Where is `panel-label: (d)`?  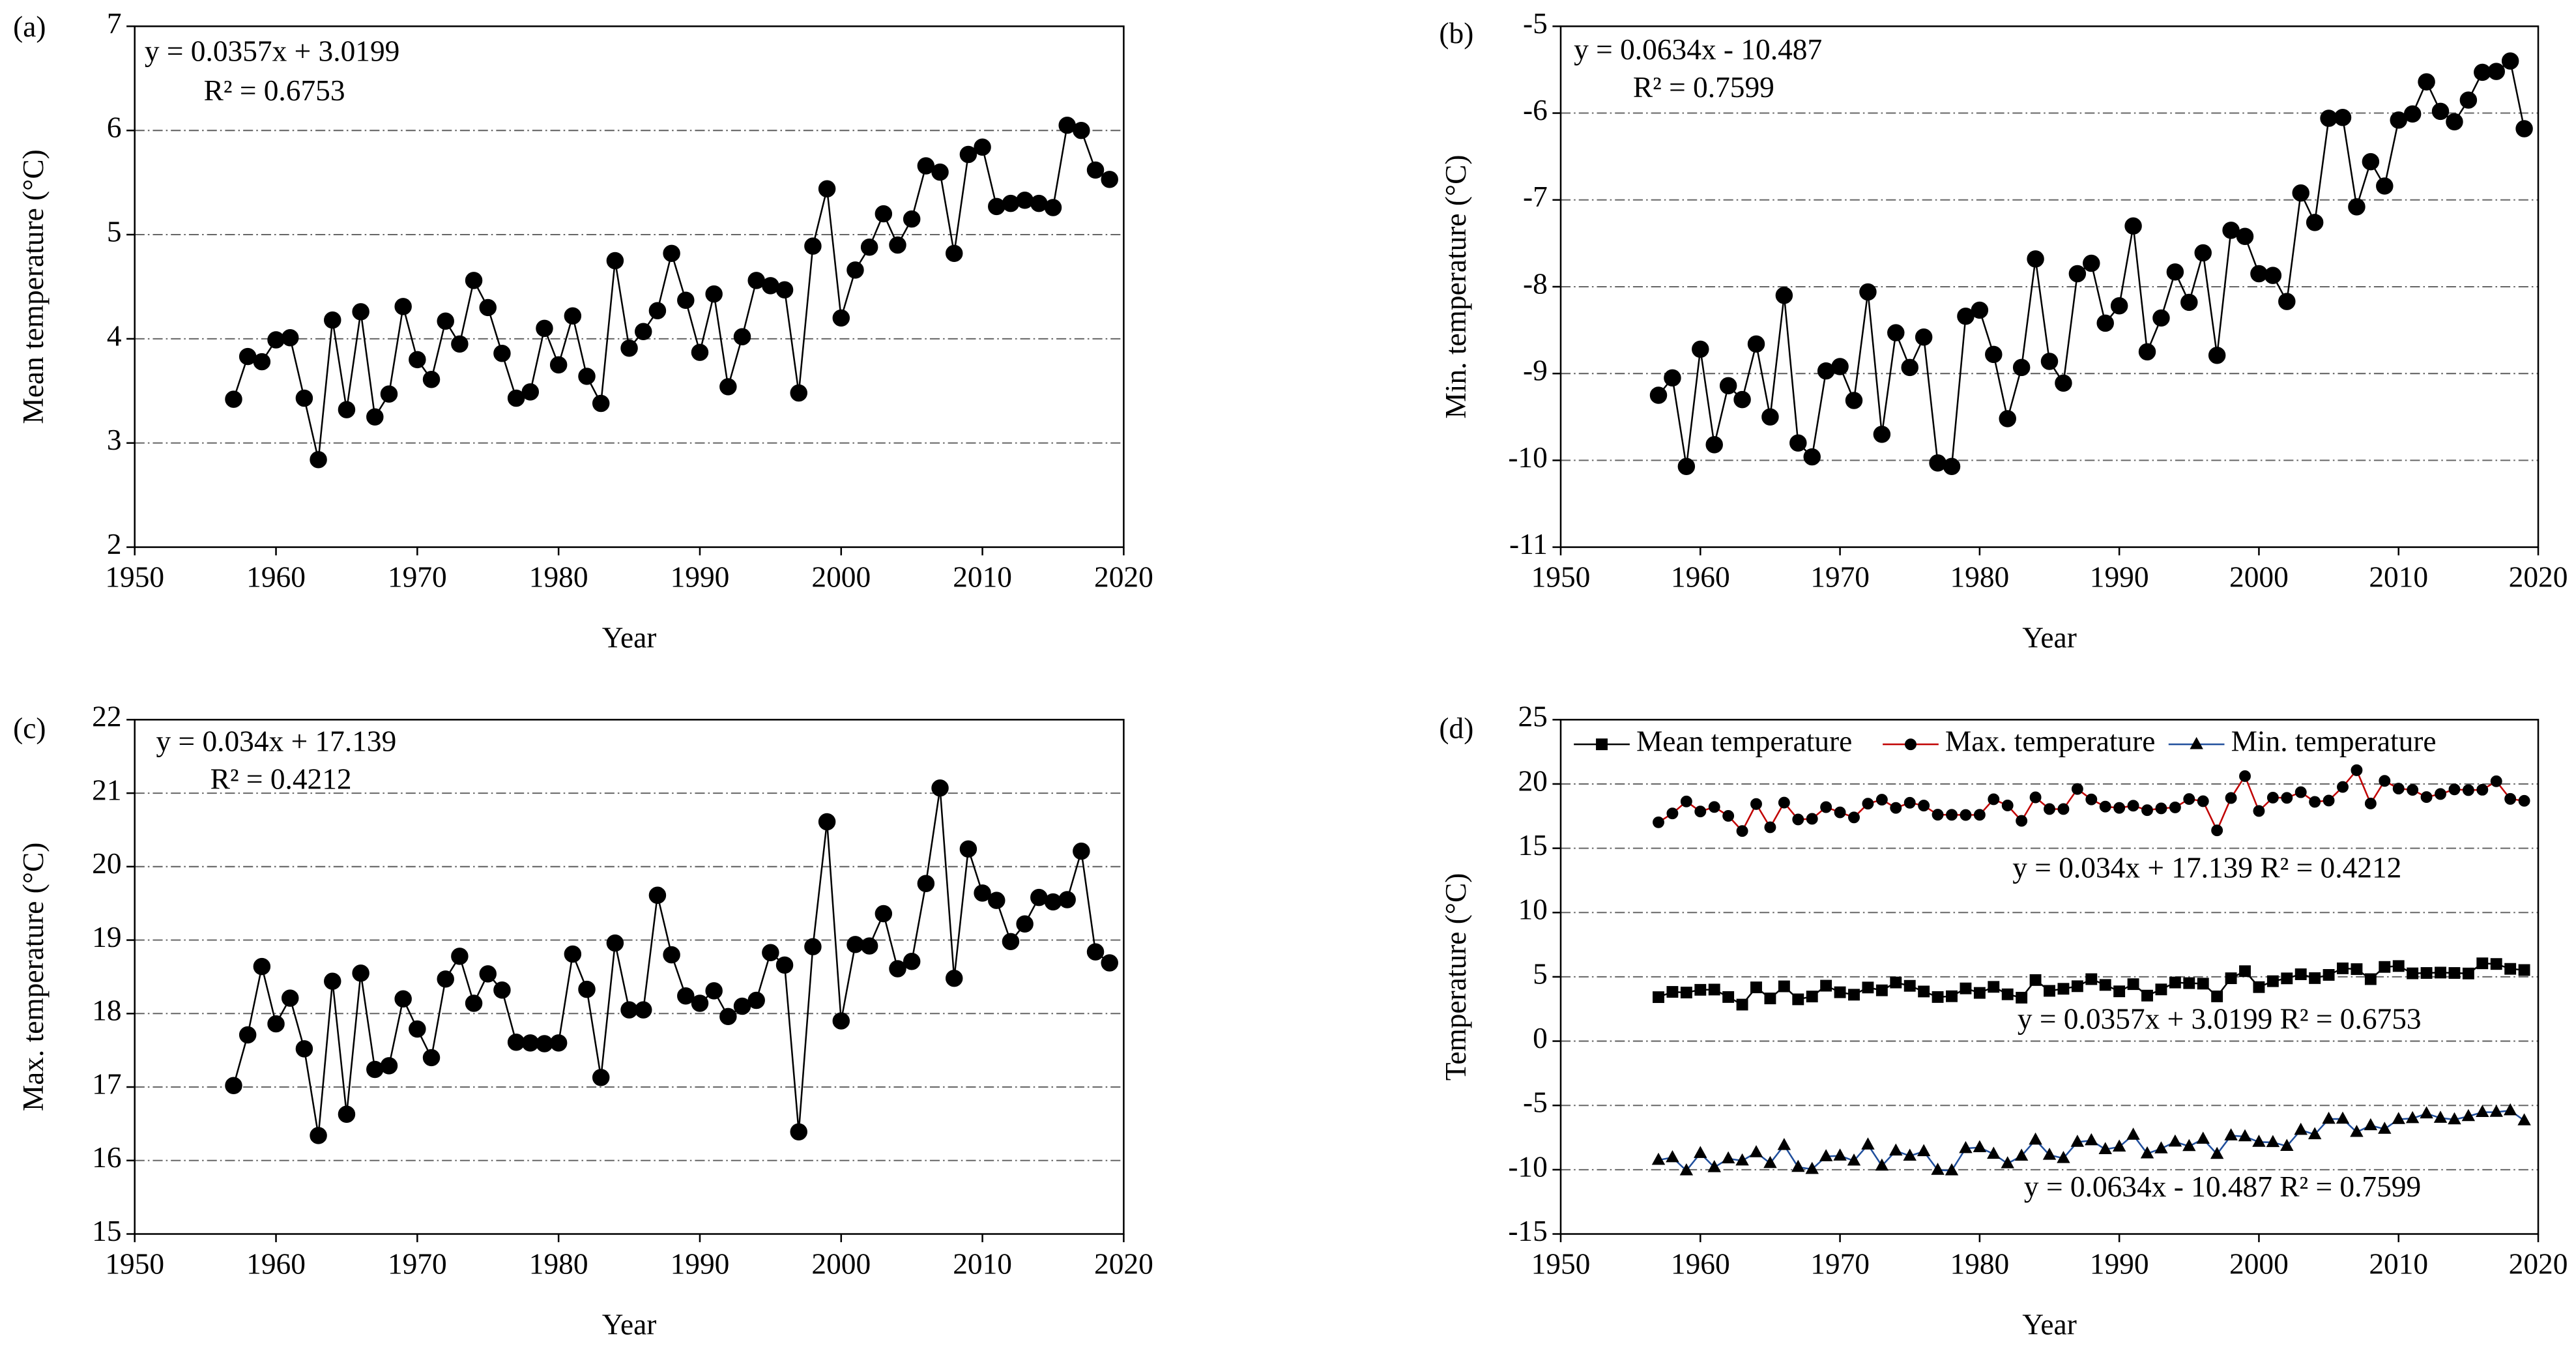 panel-label: (d) is located at coordinates (1456, 728).